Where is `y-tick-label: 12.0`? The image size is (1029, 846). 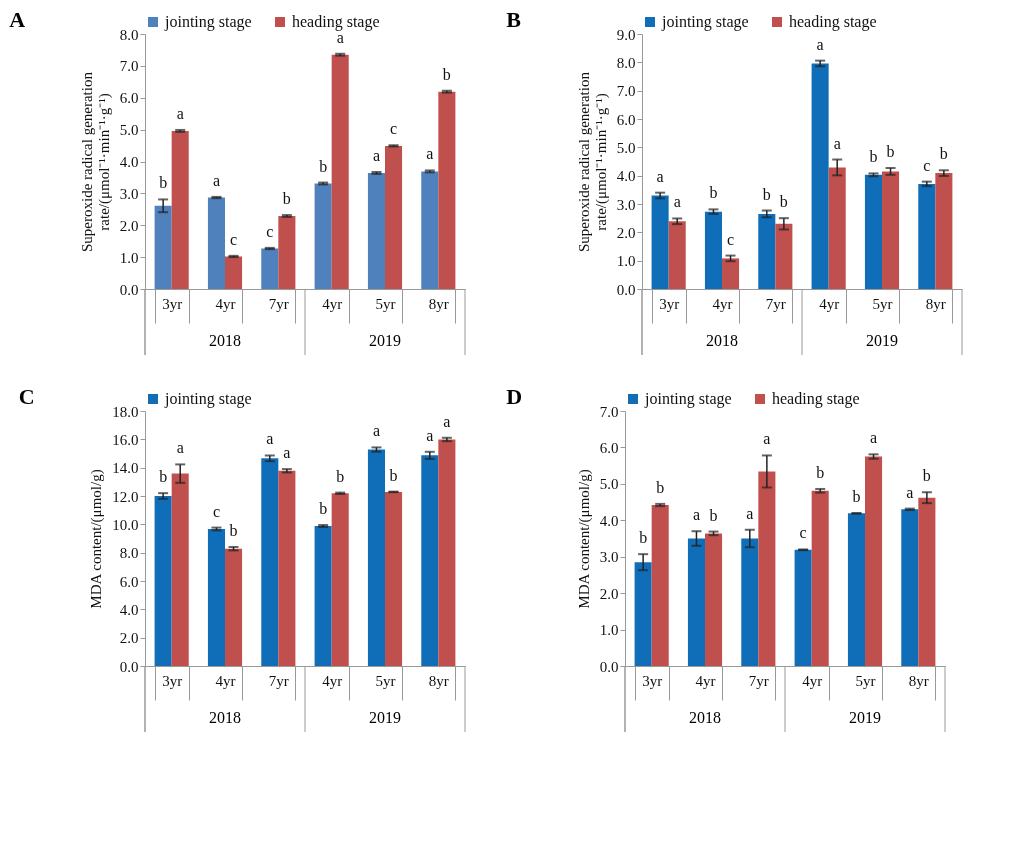
y-tick-label: 12.0 is located at coordinates (125, 496).